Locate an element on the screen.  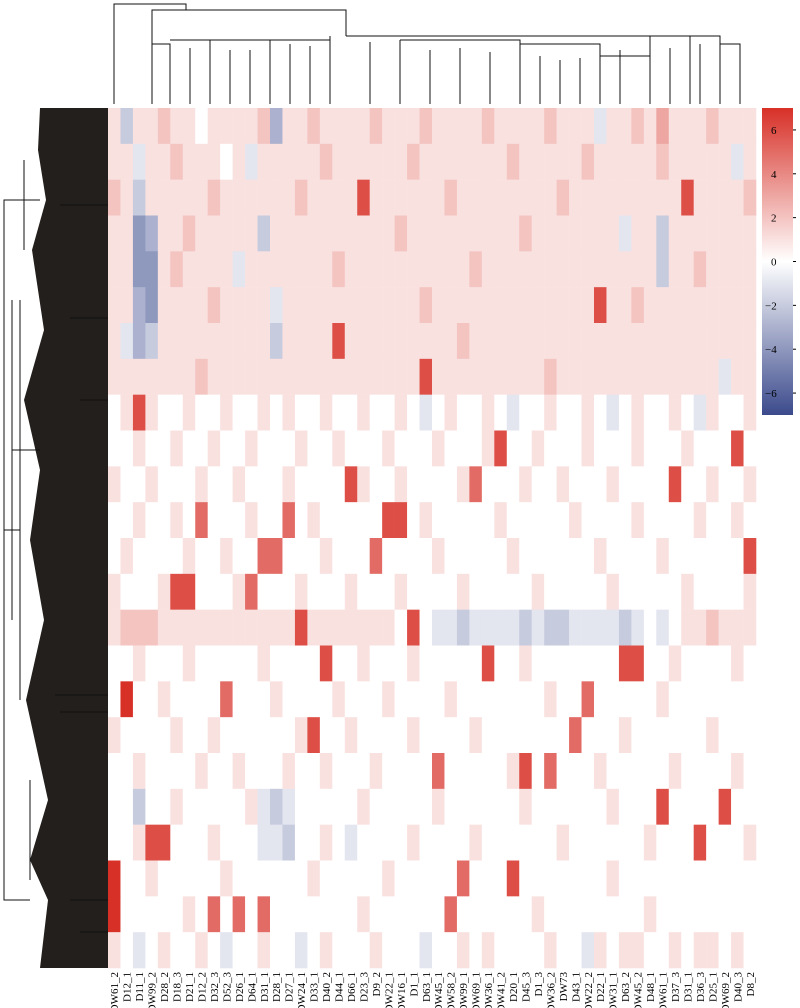
colorbar-tick-label: 4 is located at coordinates (774, 175).